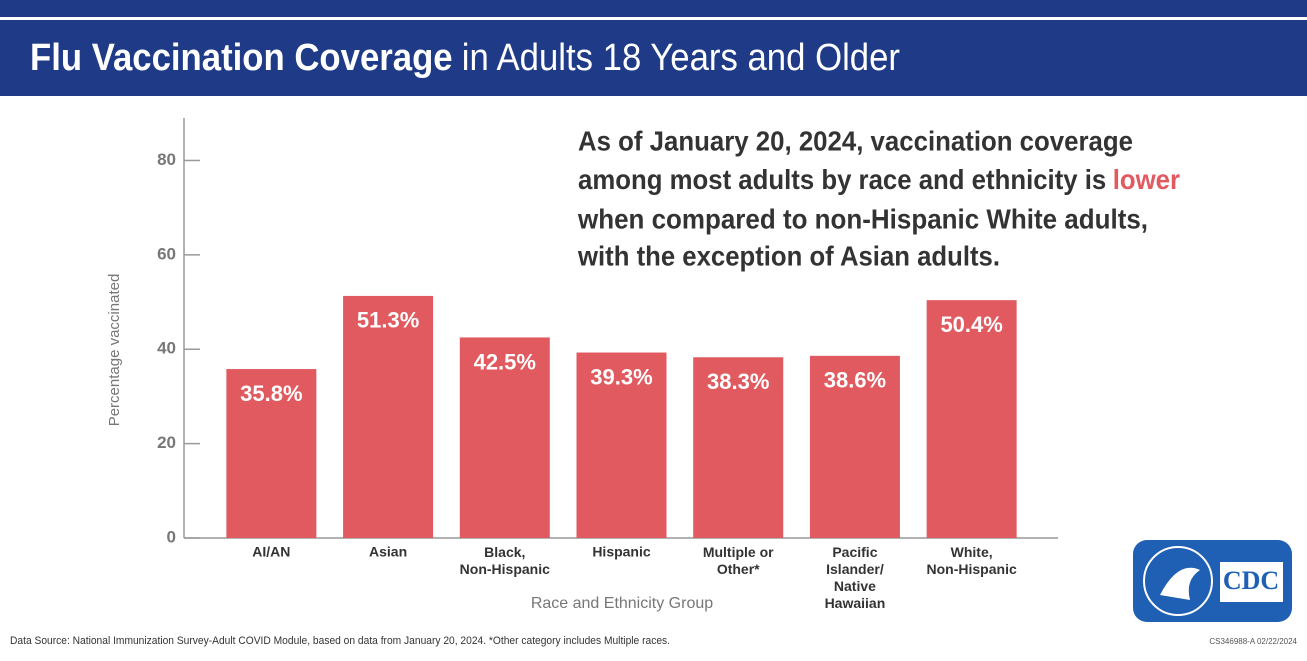 Image resolution: width=1307 pixels, height=661 pixels. What do you see at coordinates (388, 552) in the screenshot?
I see `x-tick-label: Asian` at bounding box center [388, 552].